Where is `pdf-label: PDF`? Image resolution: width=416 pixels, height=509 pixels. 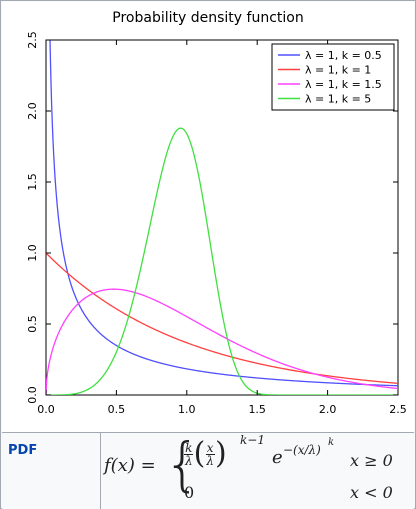
pdf-label: PDF is located at coordinates (23, 450).